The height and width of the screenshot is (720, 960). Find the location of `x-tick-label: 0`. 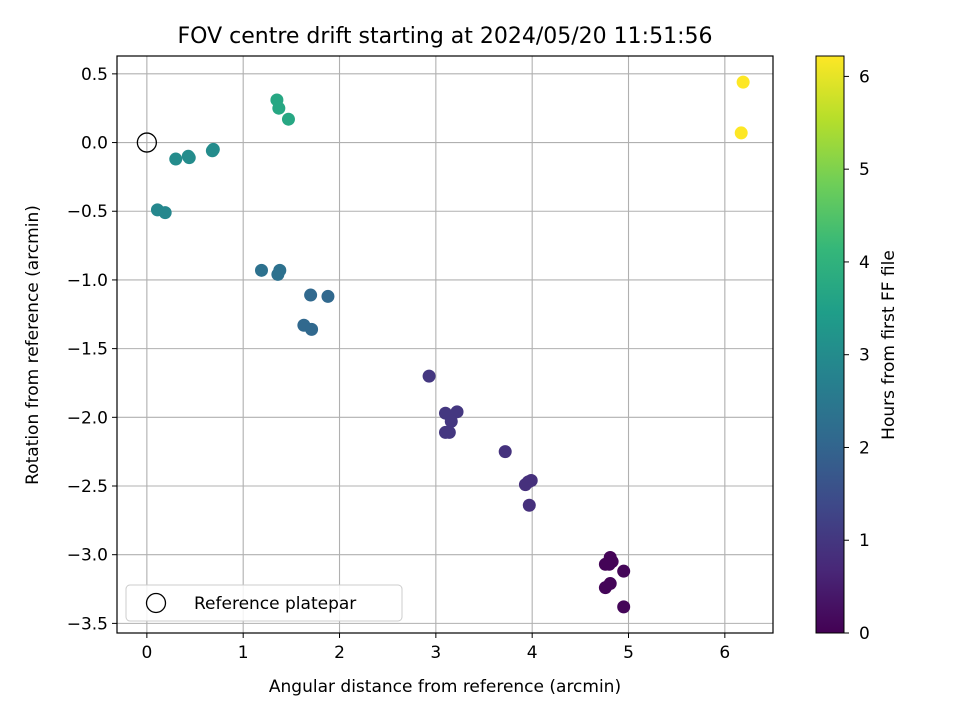

x-tick-label: 0 is located at coordinates (146, 653).